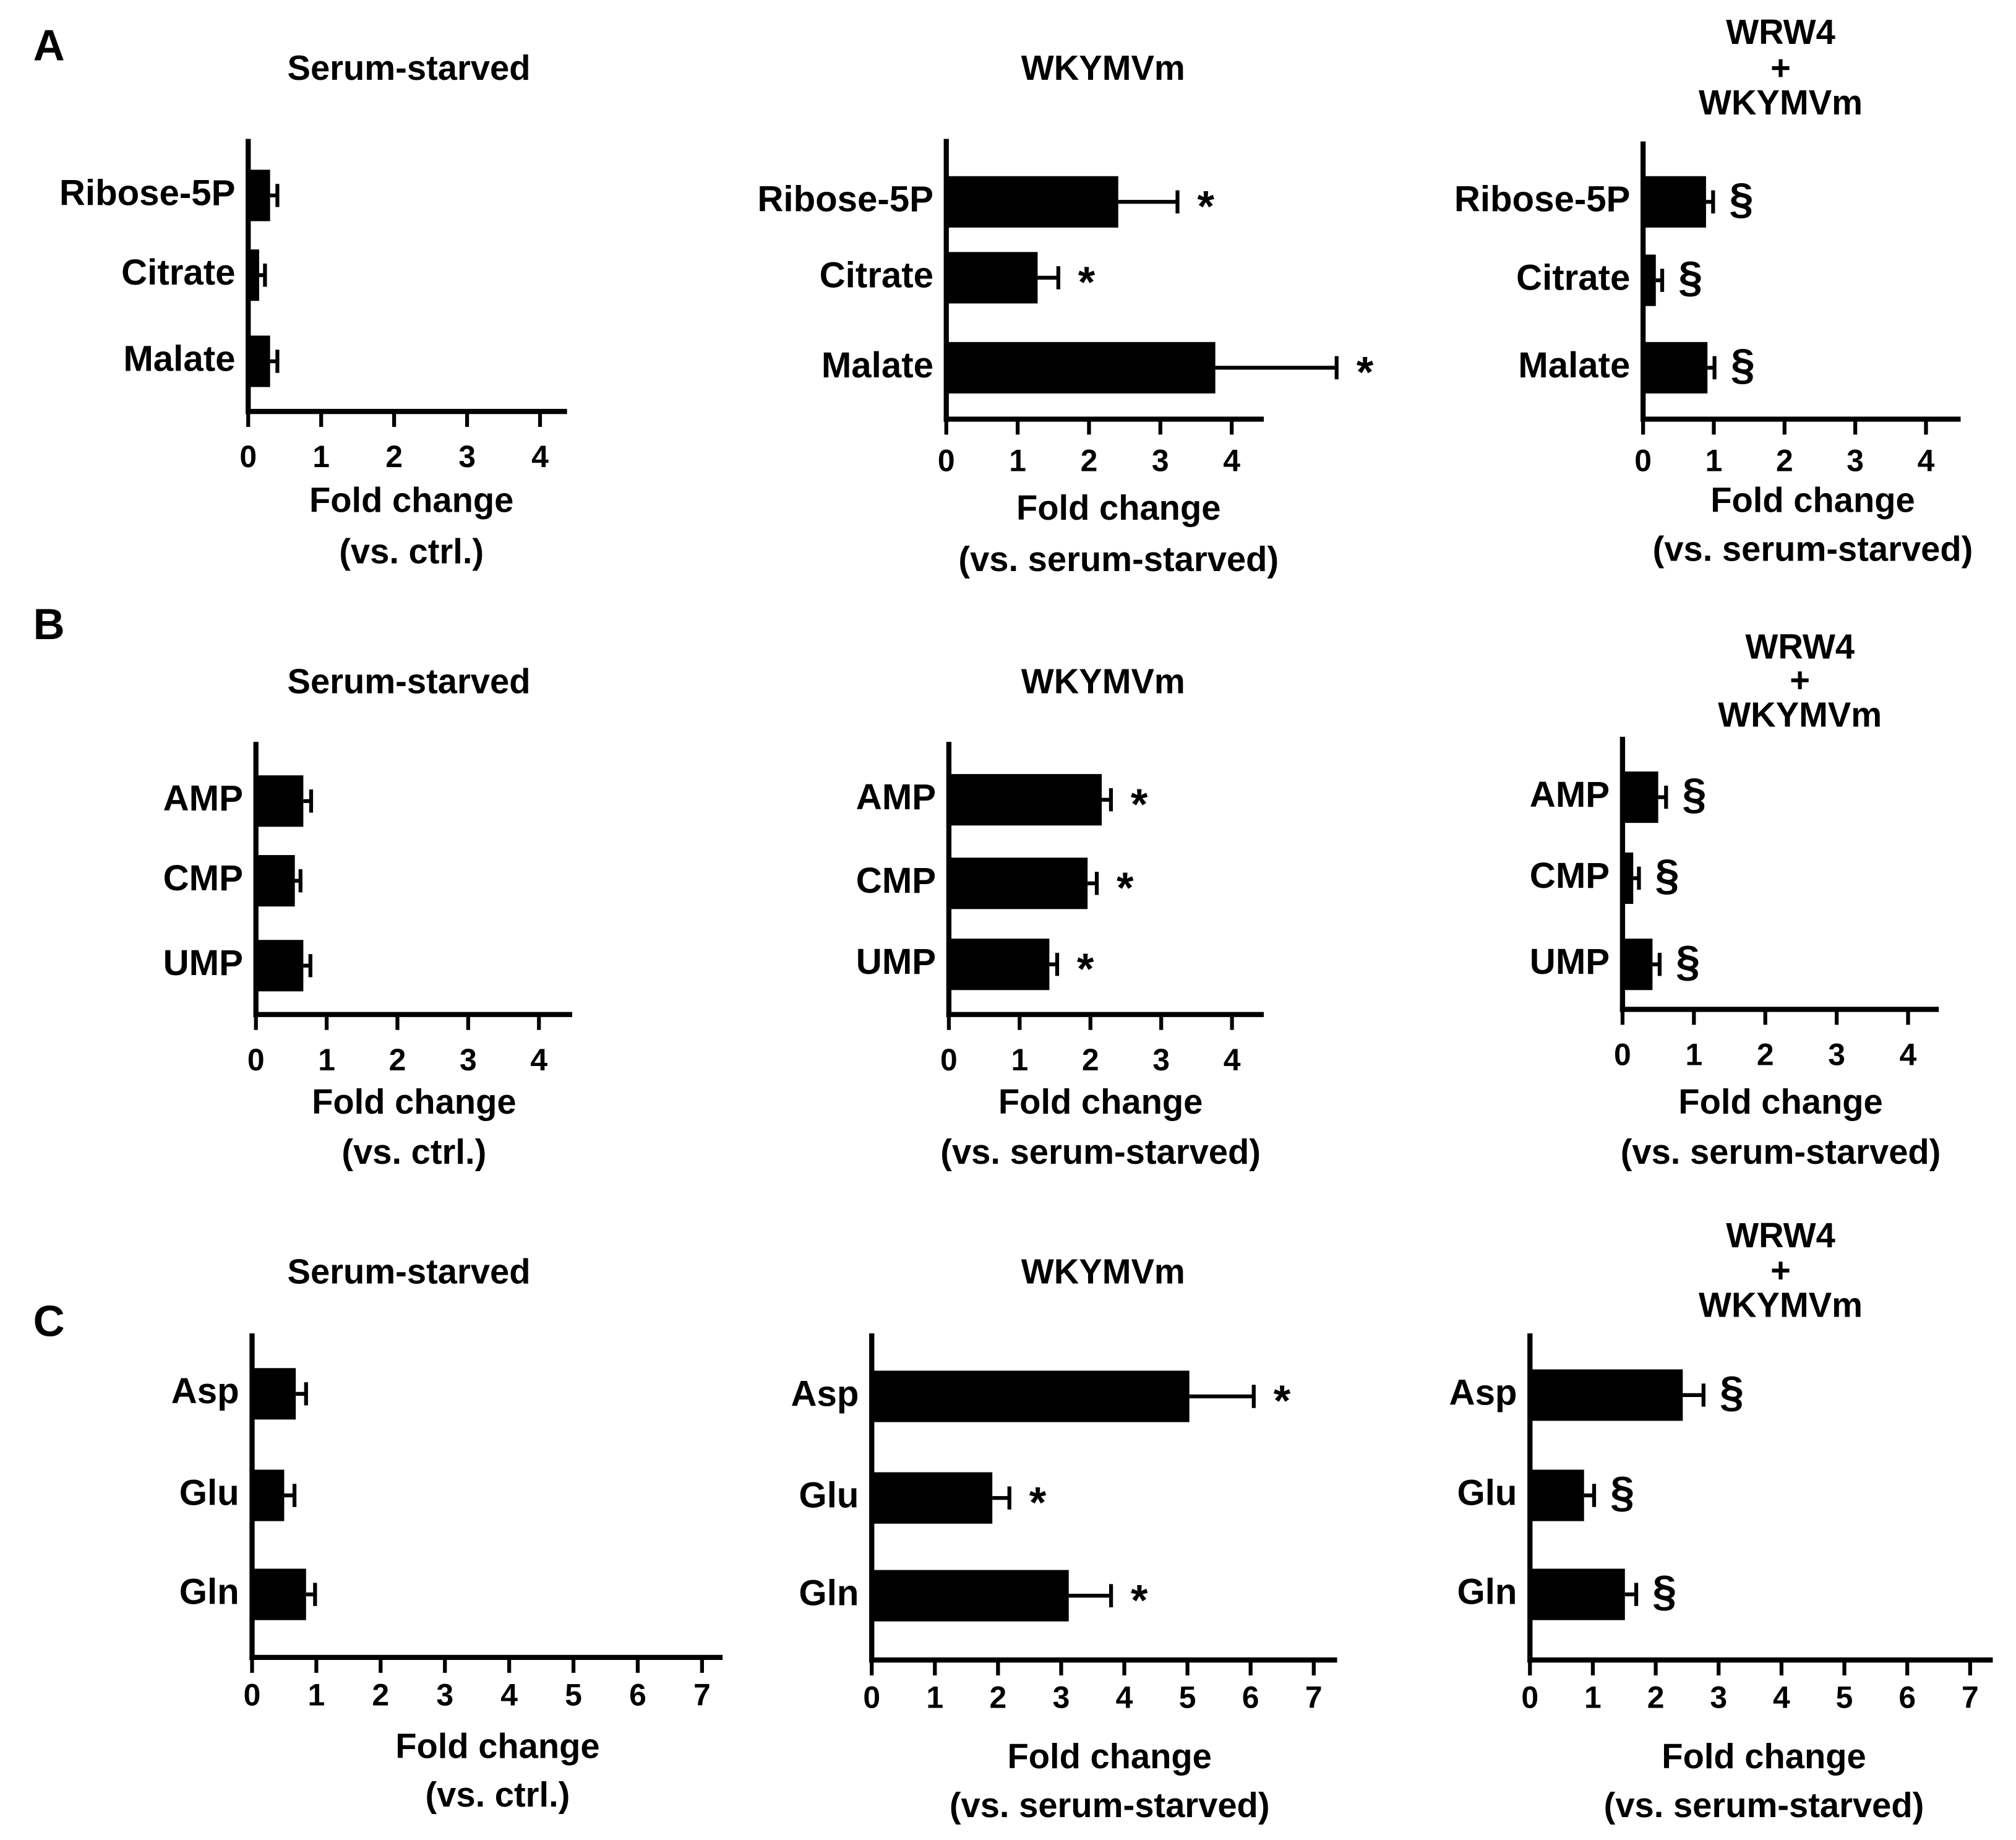  I want to click on panel-label: B, so click(49, 624).